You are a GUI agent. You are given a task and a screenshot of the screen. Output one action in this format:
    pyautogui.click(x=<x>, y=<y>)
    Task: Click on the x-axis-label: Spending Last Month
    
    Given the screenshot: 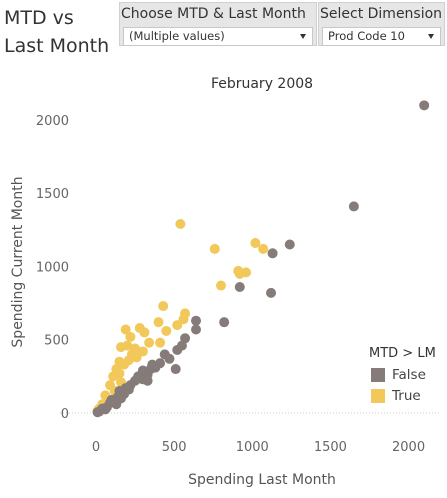 What is the action you would take?
    pyautogui.click(x=262, y=480)
    